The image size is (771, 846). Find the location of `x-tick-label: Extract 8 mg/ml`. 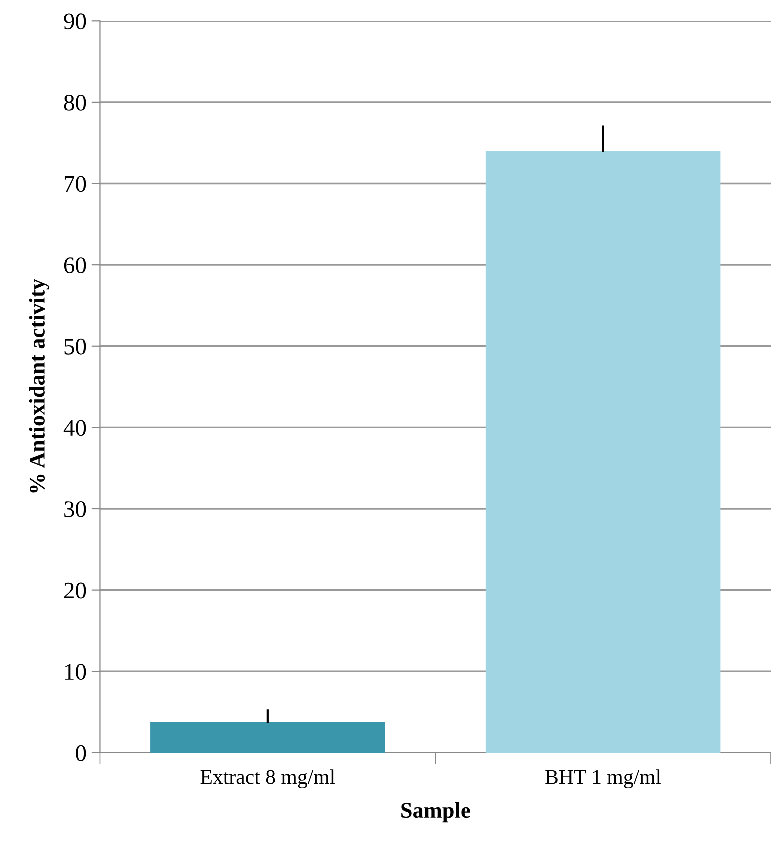

x-tick-label: Extract 8 mg/ml is located at coordinates (268, 779).